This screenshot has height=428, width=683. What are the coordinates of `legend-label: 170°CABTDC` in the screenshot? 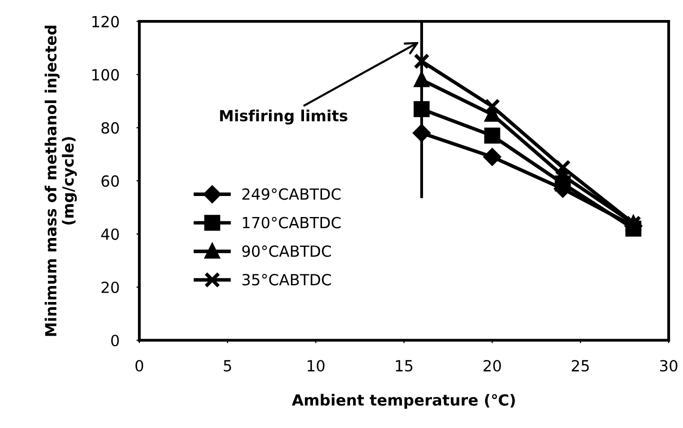 It's located at (291, 222).